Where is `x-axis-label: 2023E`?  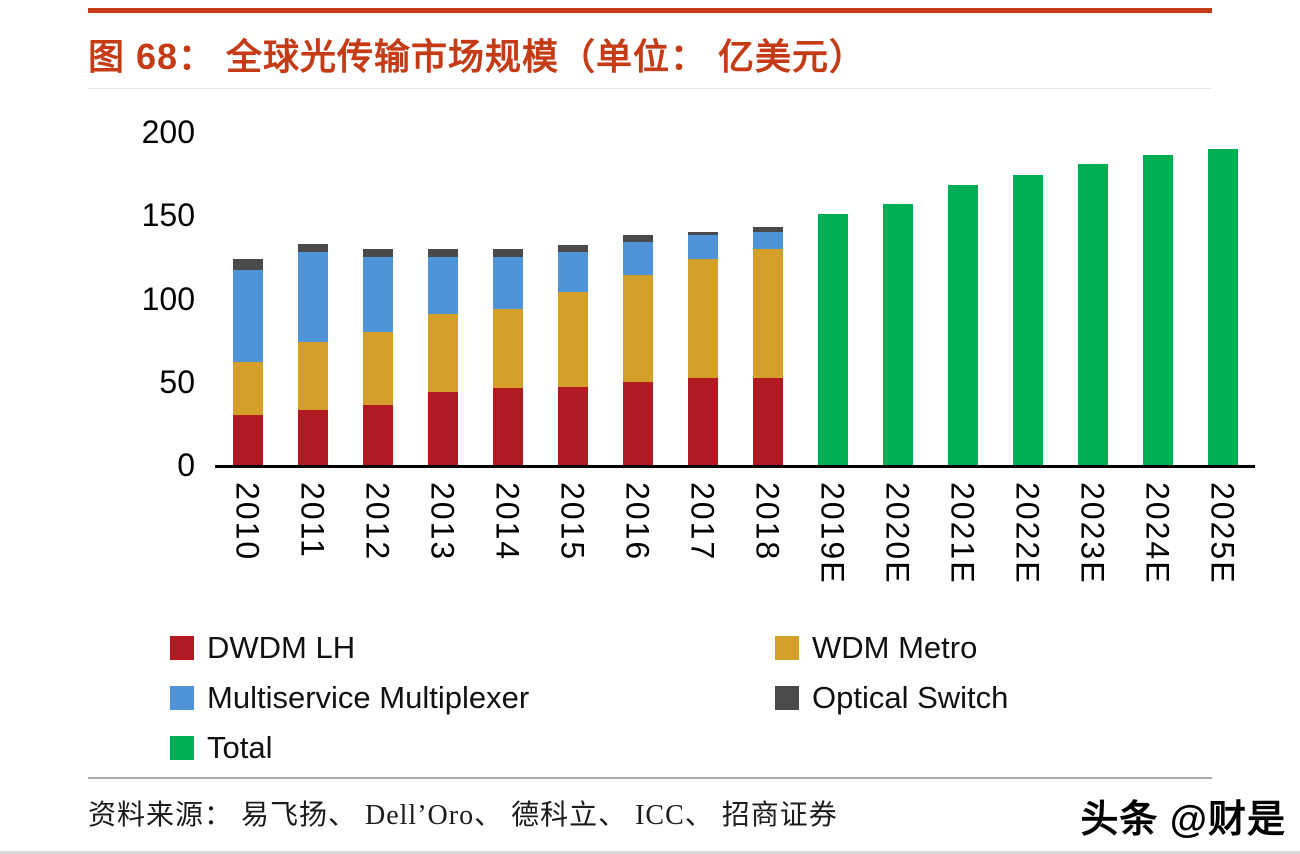 x-axis-label: 2023E is located at coordinates (1092, 533).